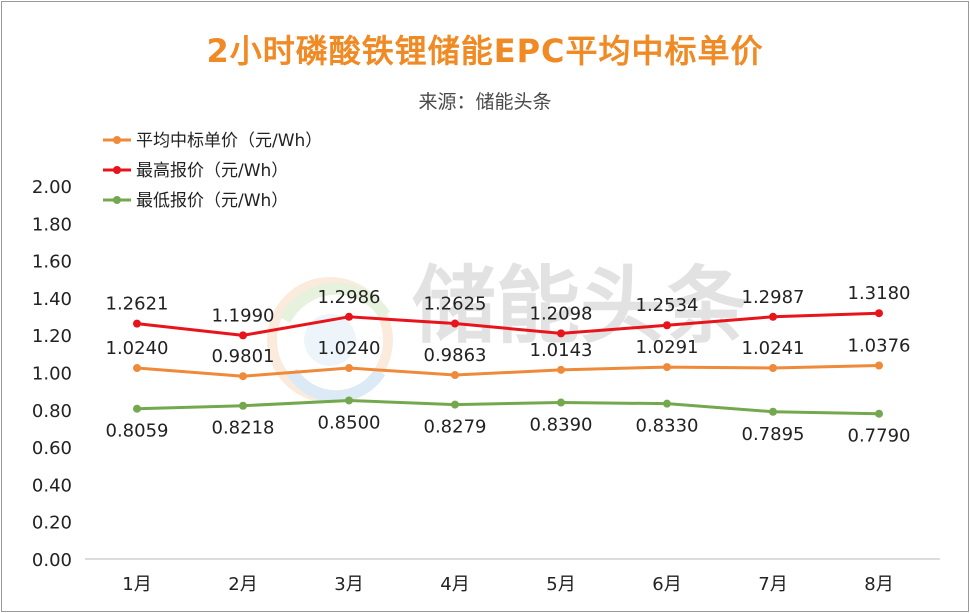  What do you see at coordinates (52, 262) in the screenshot?
I see `y-tick-label: 1.60` at bounding box center [52, 262].